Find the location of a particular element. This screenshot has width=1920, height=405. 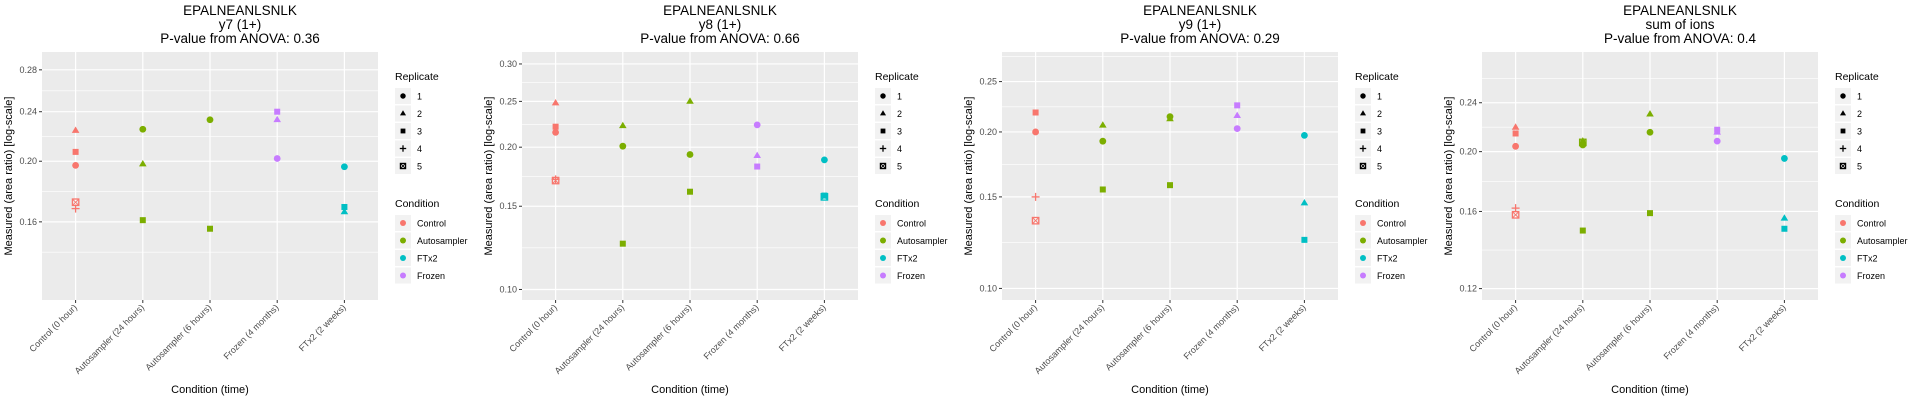

data-point-frozen-rep2 is located at coordinates (1237, 115).